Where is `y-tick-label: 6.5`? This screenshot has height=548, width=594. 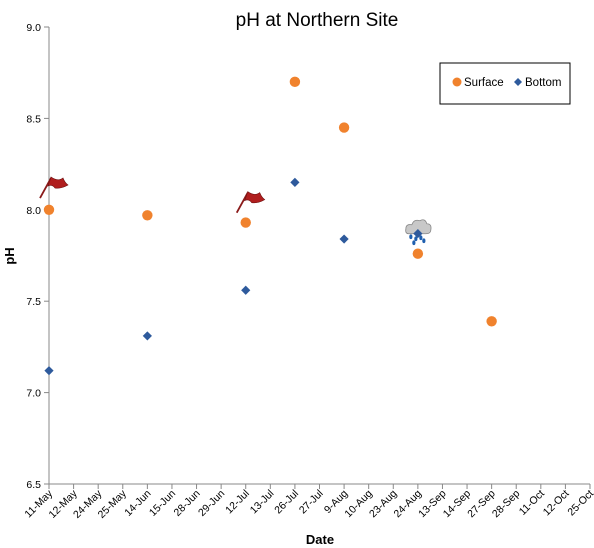
y-tick-label: 6.5 is located at coordinates (33, 485).